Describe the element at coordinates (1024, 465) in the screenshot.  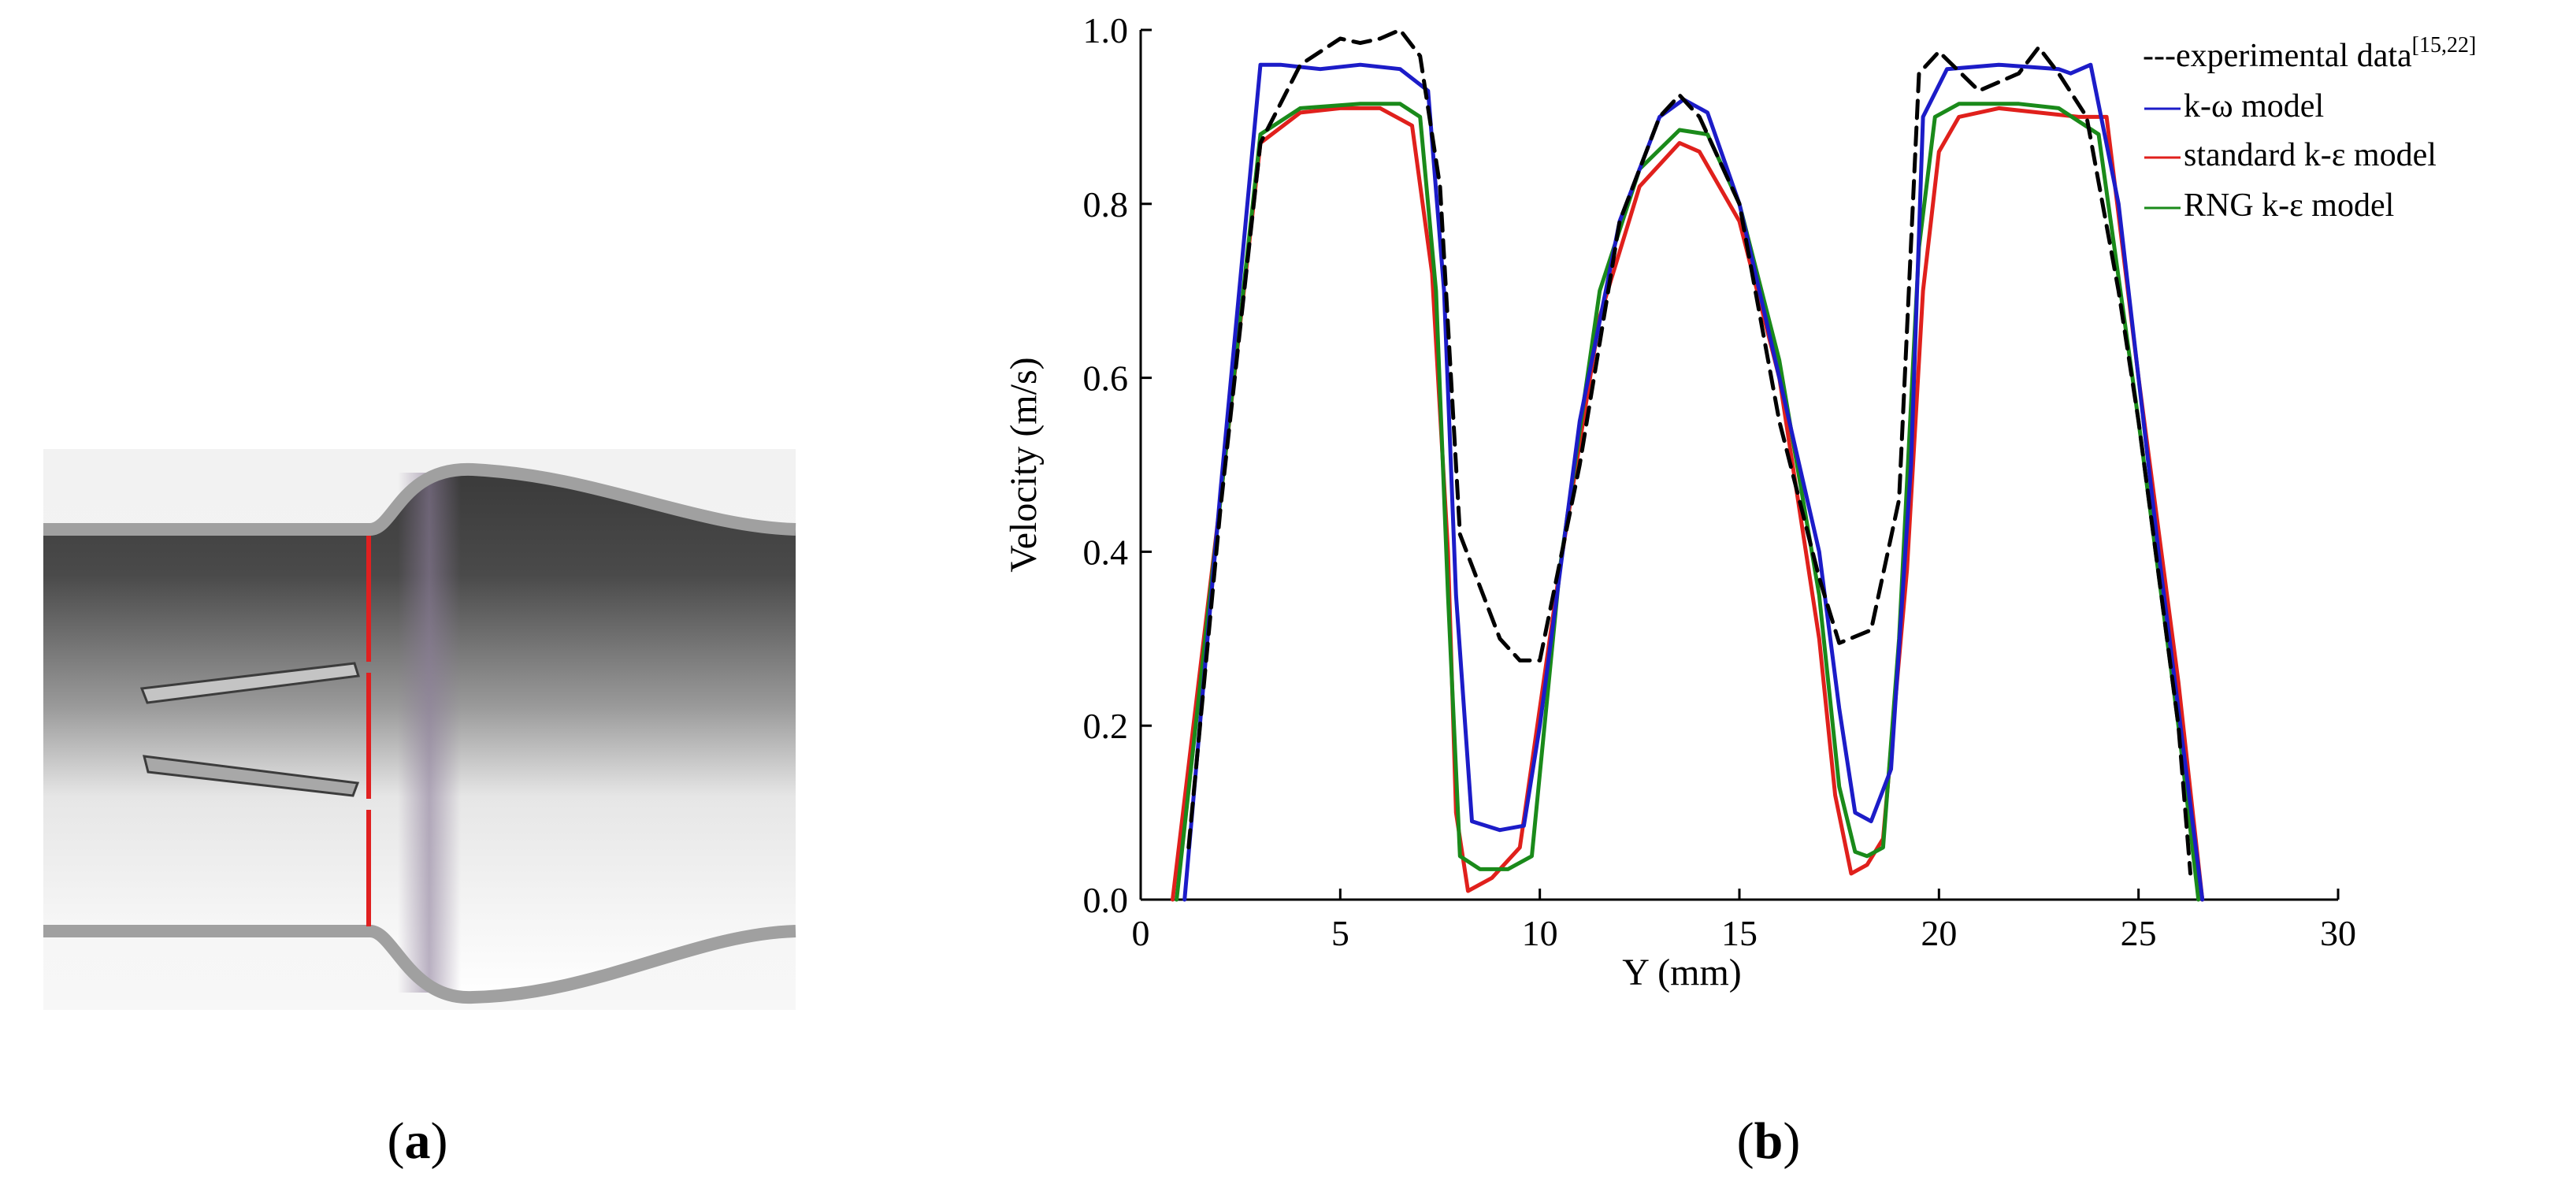
I see `y-axis-label: Velocity (m/s)` at that location.